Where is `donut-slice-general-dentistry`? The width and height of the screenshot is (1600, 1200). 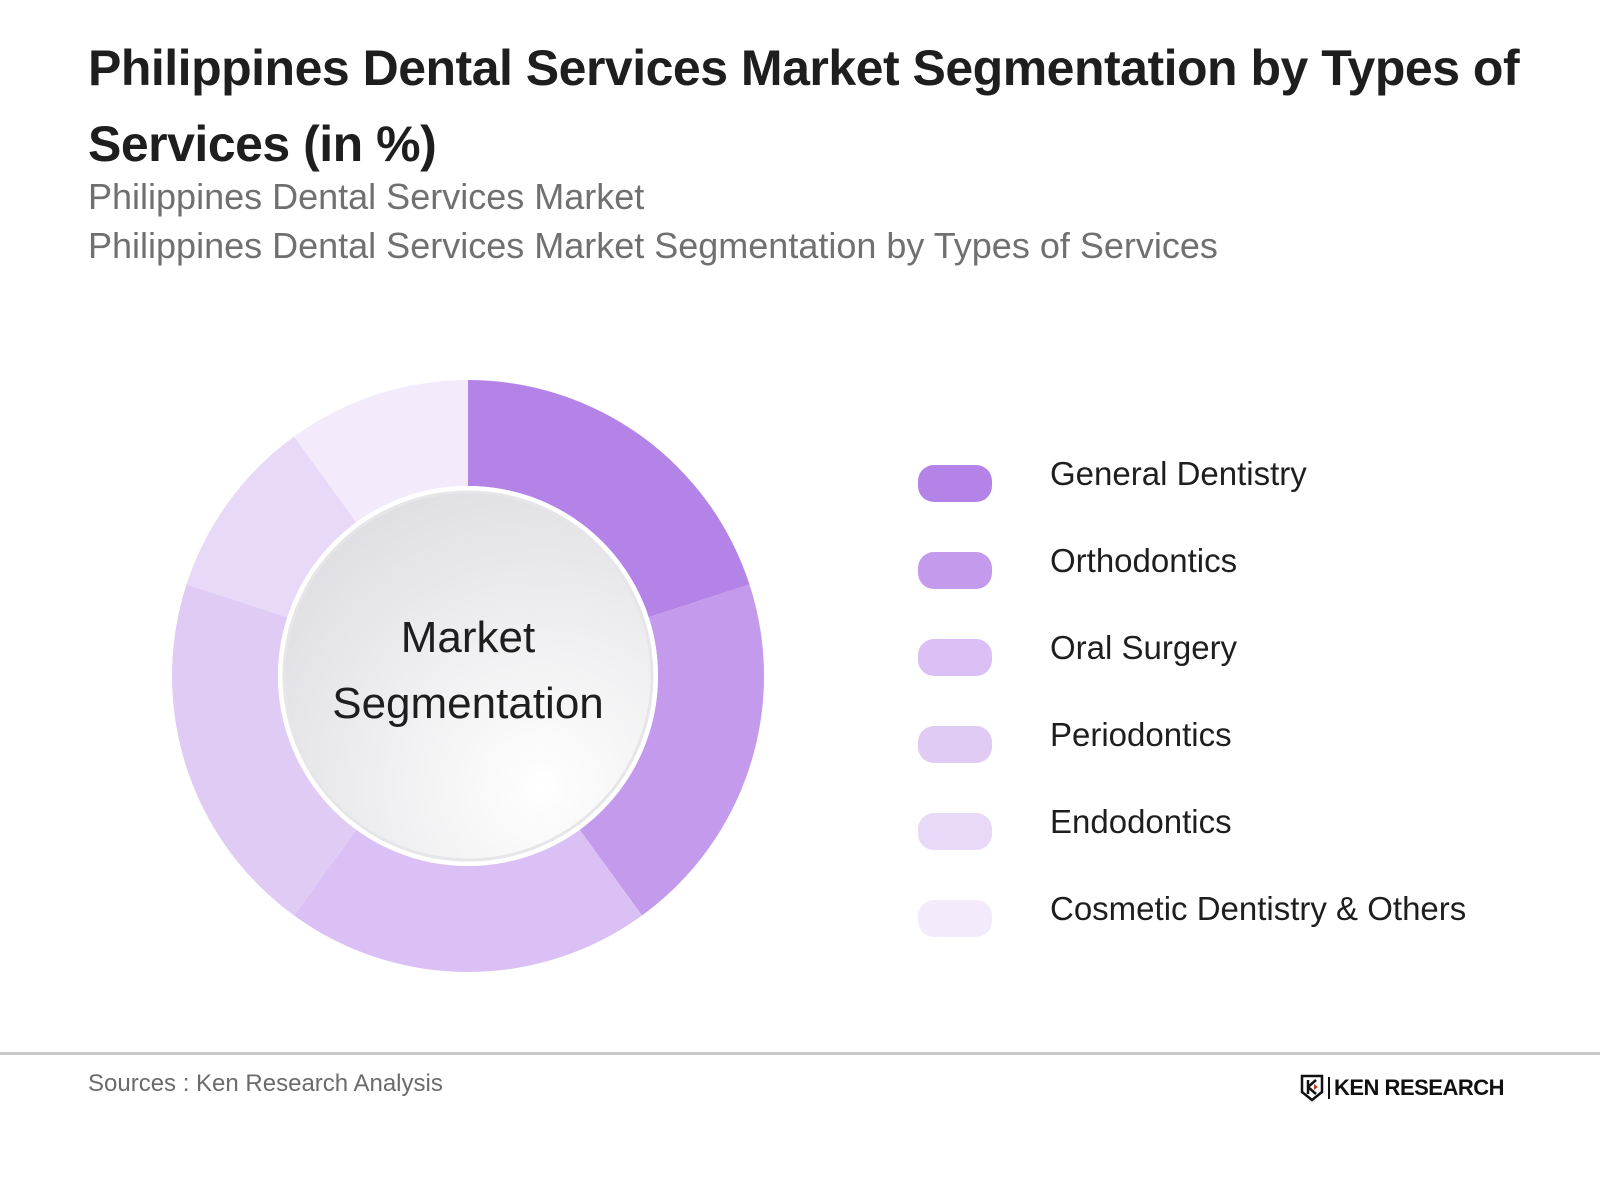 donut-slice-general-dentistry is located at coordinates (609, 499).